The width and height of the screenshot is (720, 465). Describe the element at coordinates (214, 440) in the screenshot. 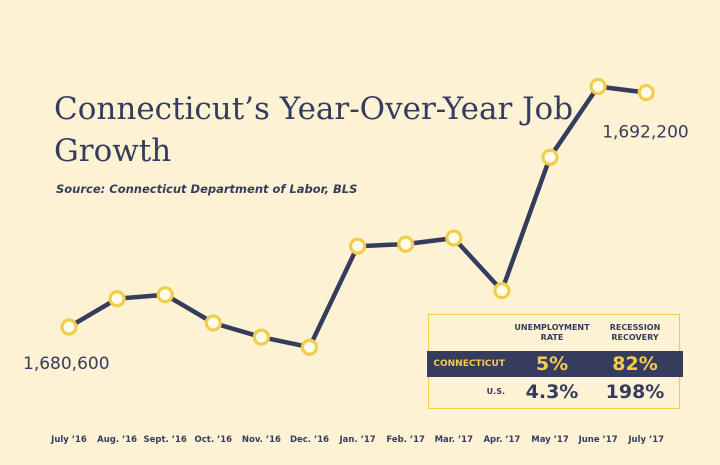

I see `x-tick-label: Oct. ’16` at that location.